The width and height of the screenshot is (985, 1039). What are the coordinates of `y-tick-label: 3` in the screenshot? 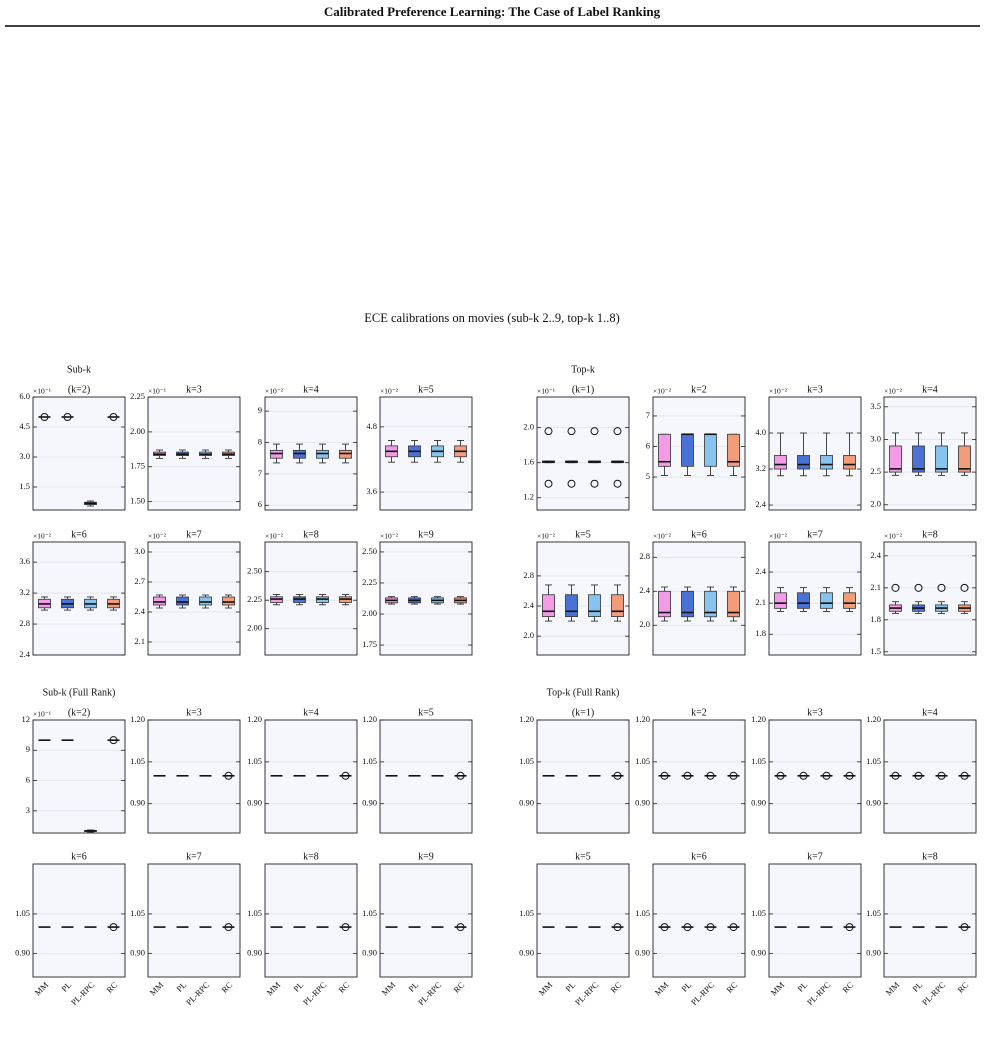 It's located at (28, 810).